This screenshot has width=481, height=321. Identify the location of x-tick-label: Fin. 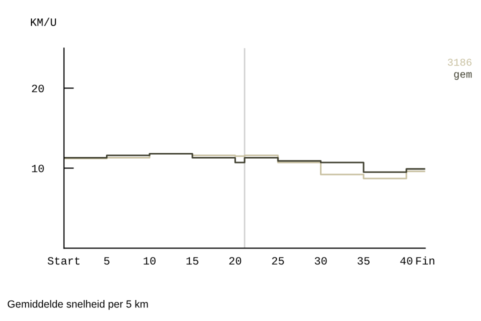
(425, 260).